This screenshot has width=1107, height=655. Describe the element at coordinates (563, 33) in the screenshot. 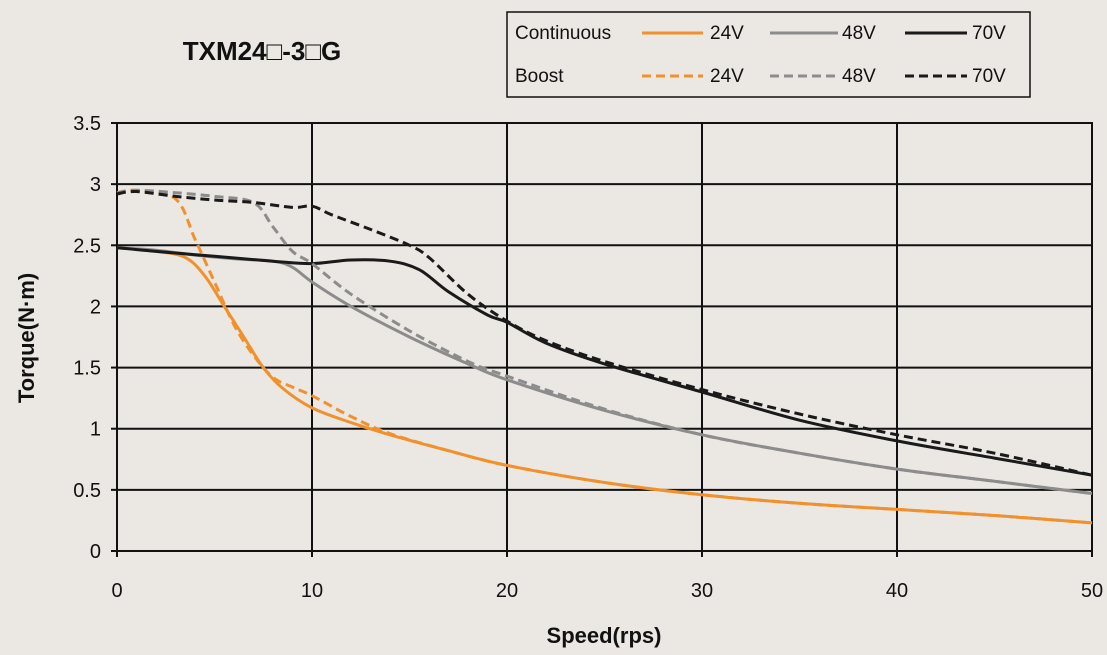

I see `legend-row-label: Continuous` at that location.